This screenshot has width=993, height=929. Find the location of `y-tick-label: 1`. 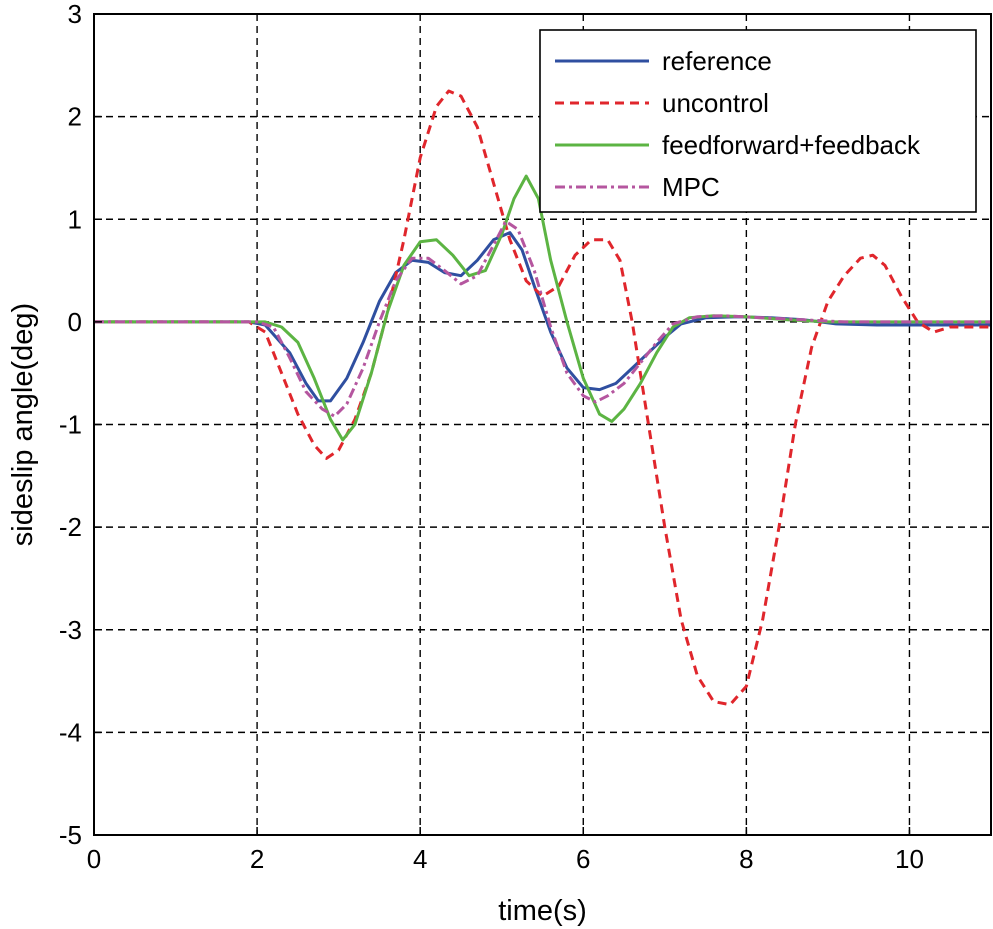

y-tick-label: 1 is located at coordinates (75, 219).